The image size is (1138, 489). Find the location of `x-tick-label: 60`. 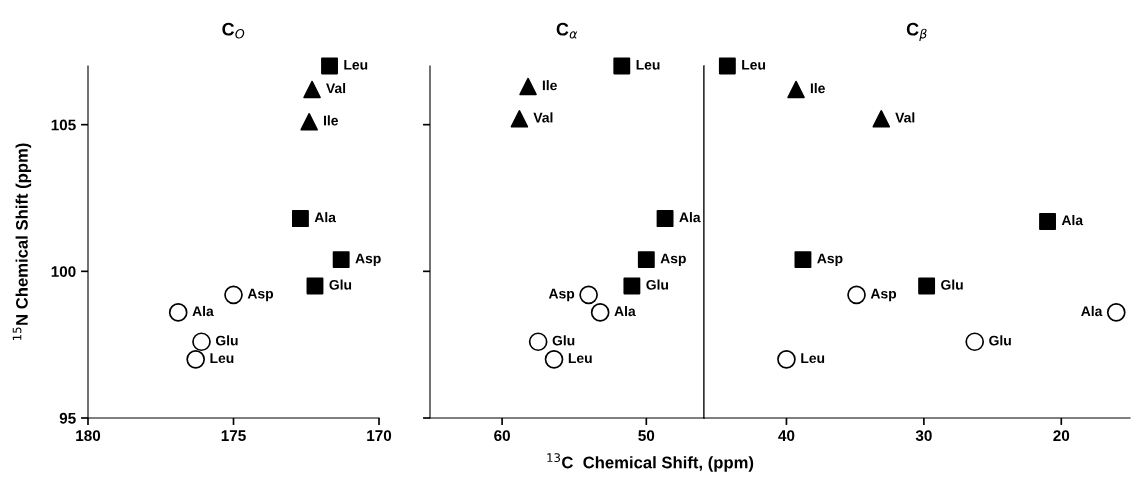

x-tick-label: 60 is located at coordinates (502, 436).